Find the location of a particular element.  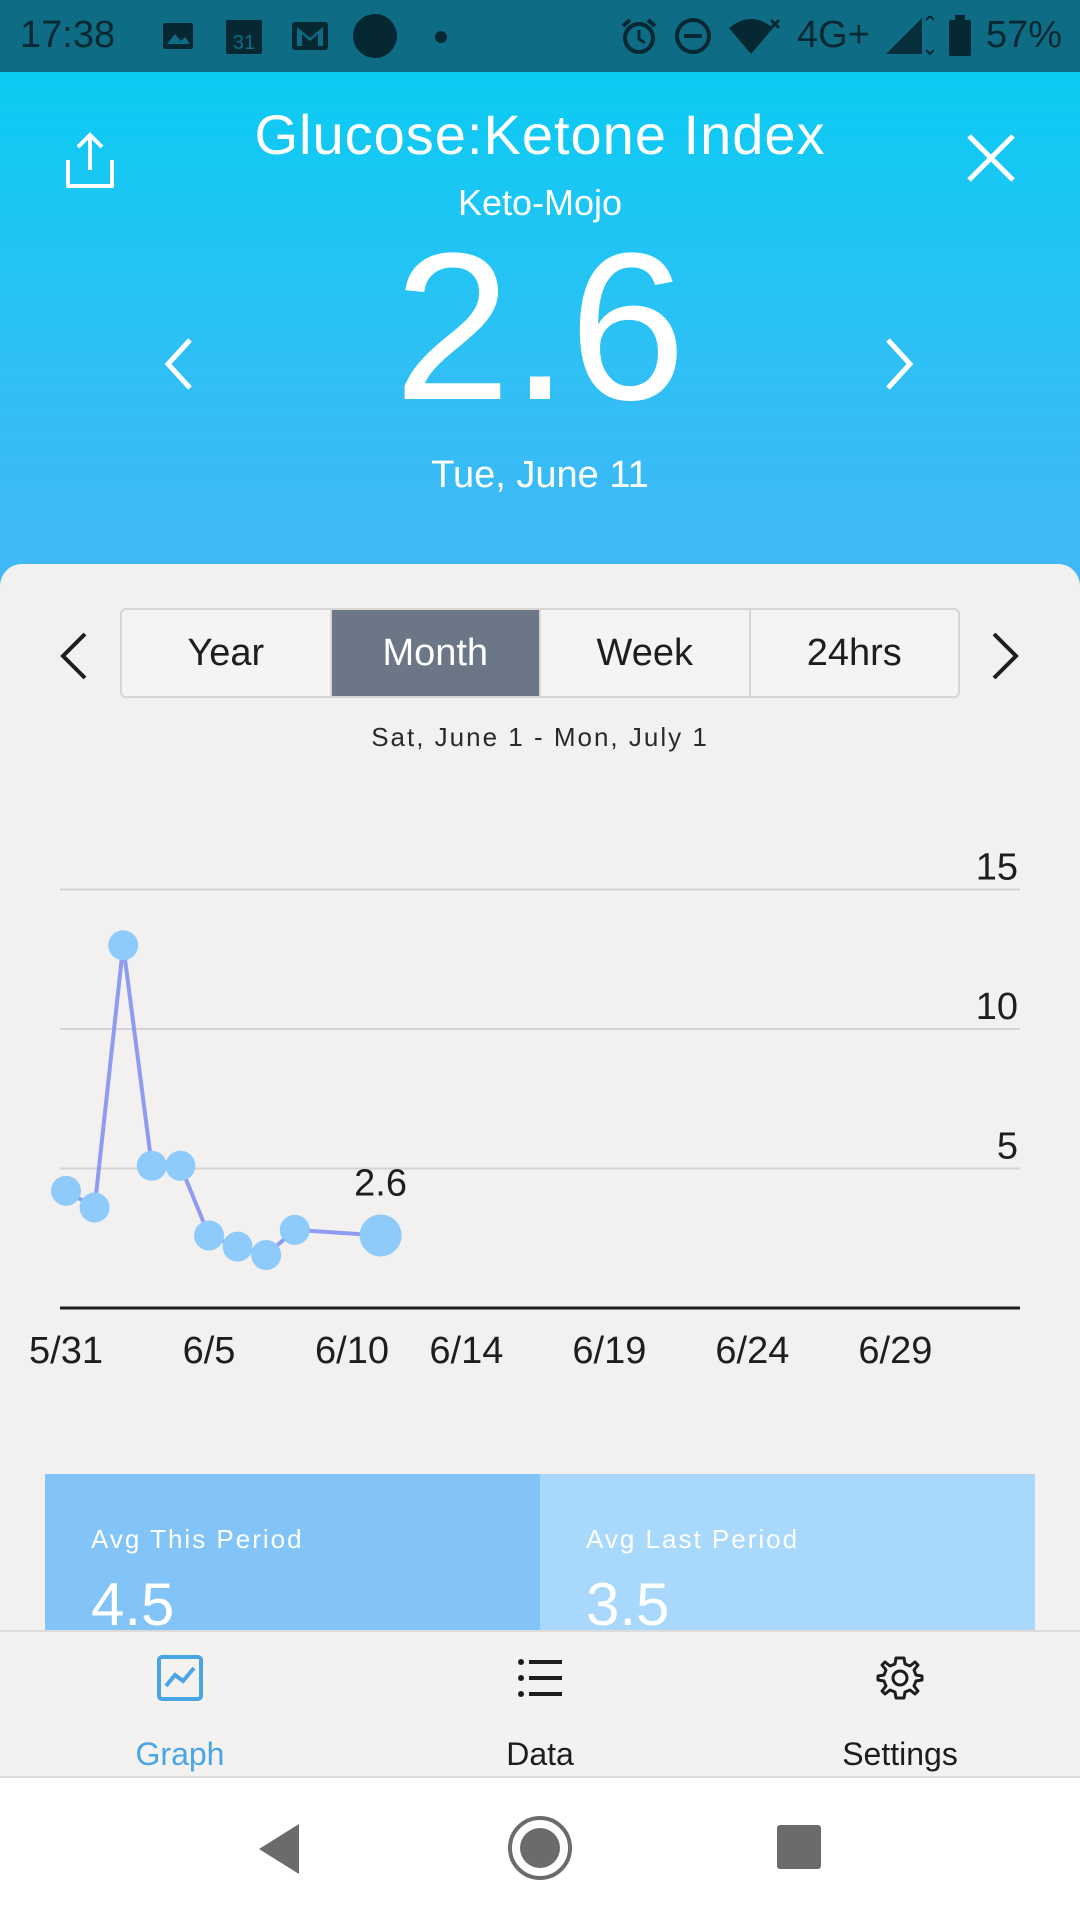

date-range-label: Sat, June 1 - Mon, July 1 is located at coordinates (540, 737).